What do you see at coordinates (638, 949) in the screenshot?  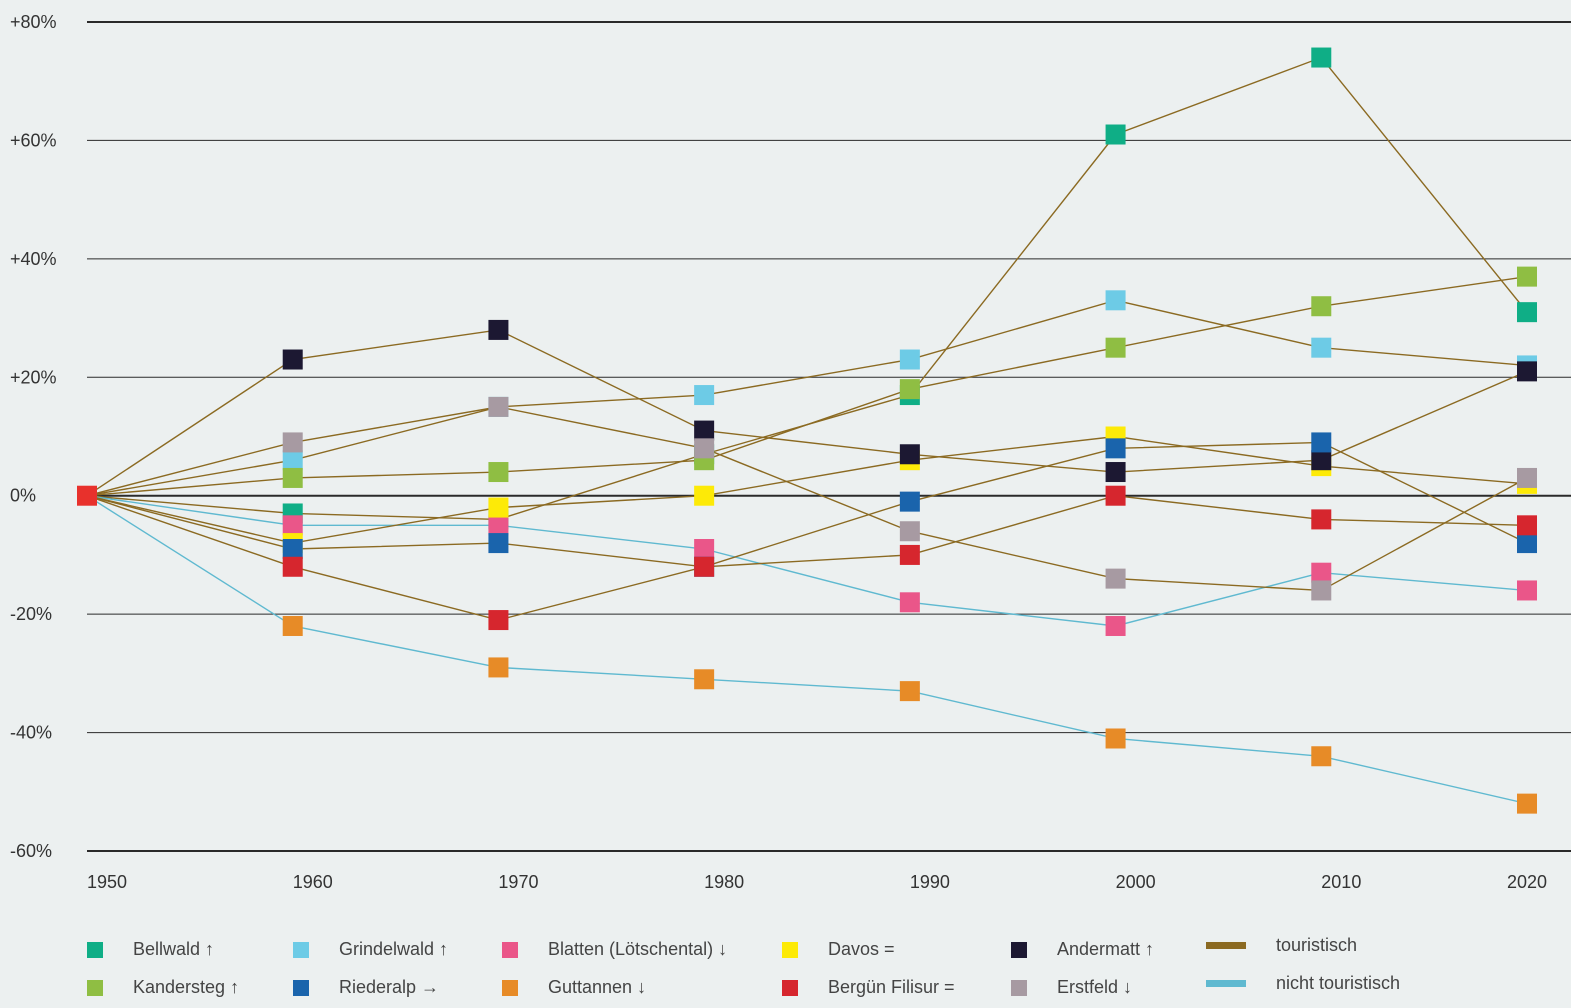 I see `legend-label: Blatten (Lötschental) ↓` at bounding box center [638, 949].